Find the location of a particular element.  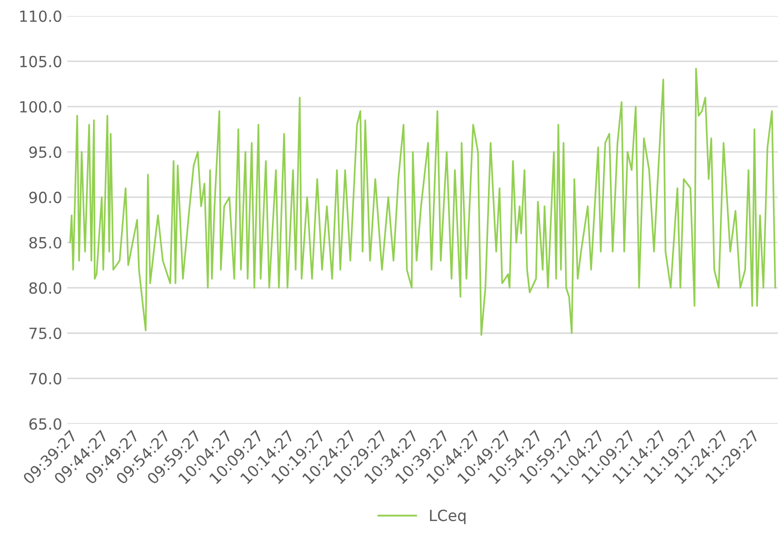

y-tick-label: 95.0 is located at coordinates (45, 152).